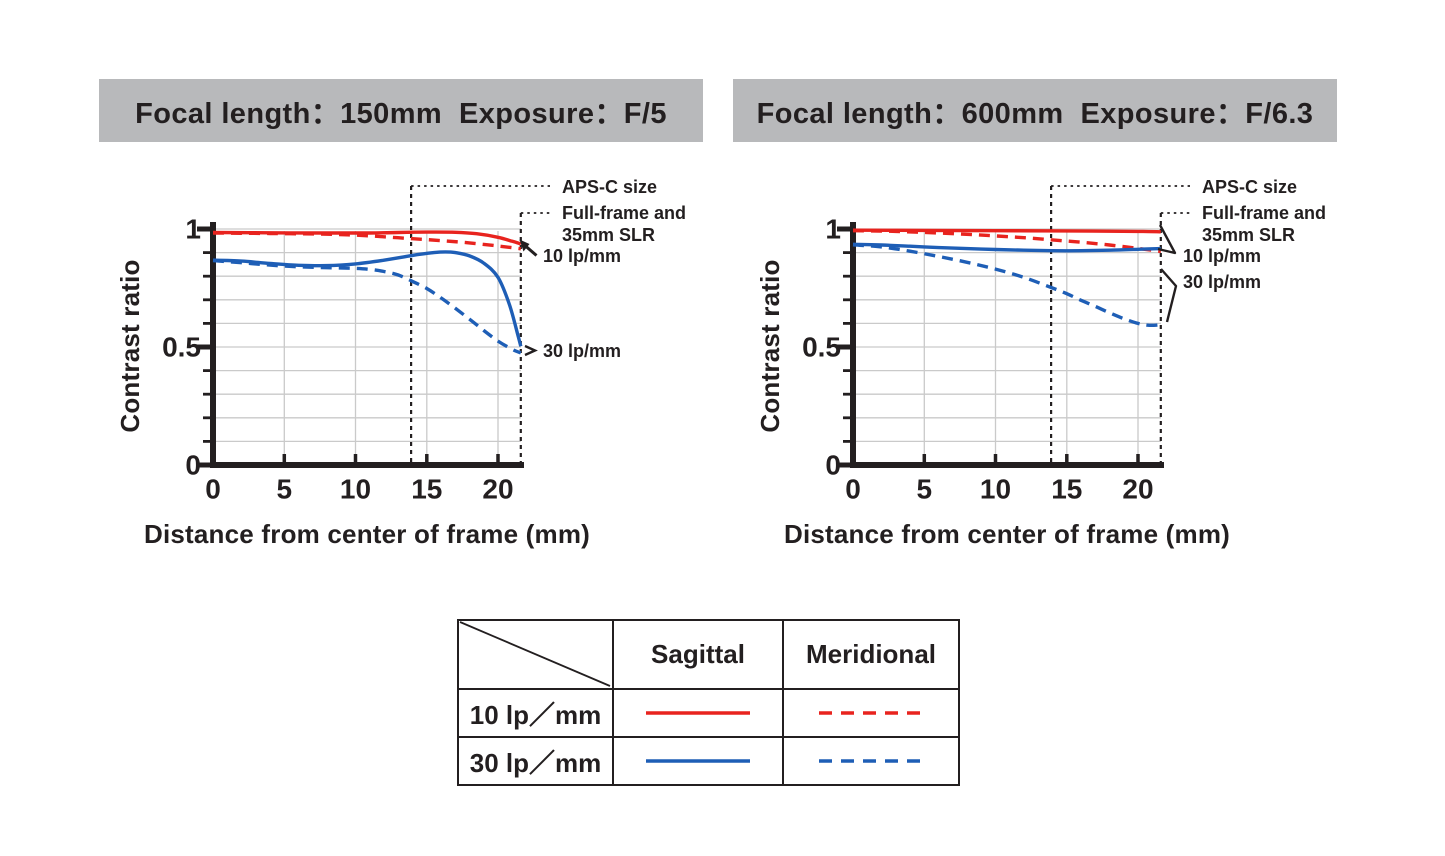  What do you see at coordinates (524, 245) in the screenshot?
I see `lp10-arrowhead` at bounding box center [524, 245].